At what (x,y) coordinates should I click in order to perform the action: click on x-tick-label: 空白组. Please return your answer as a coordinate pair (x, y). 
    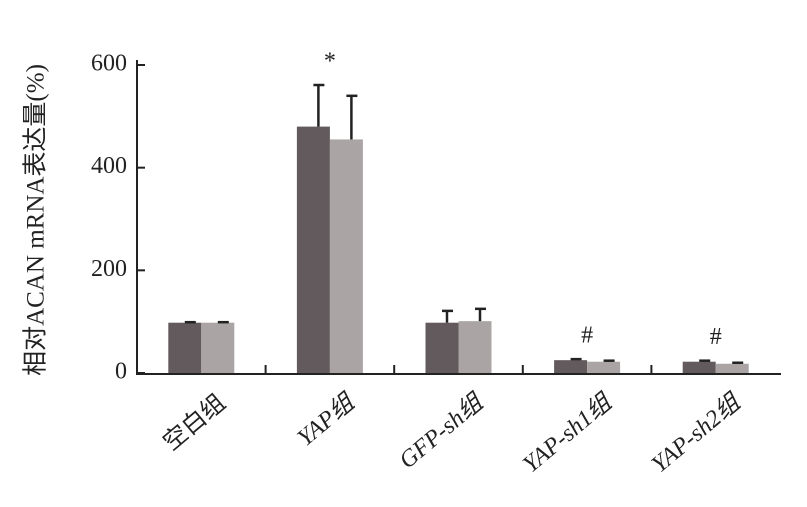
    Looking at the image, I should click on (194, 422).